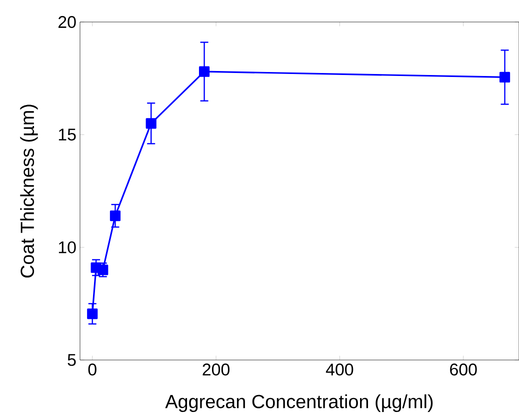 This screenshot has width=519, height=417. Describe the element at coordinates (29, 191) in the screenshot. I see `y-axis-title: Coat Thickness (µm)` at that location.